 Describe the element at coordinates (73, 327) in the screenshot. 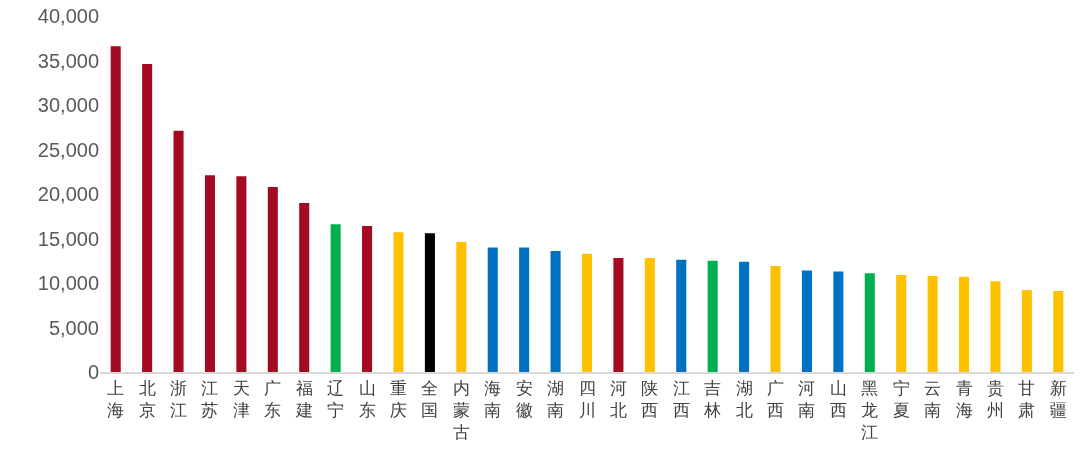

I see `y-tick-label: 5,000` at that location.